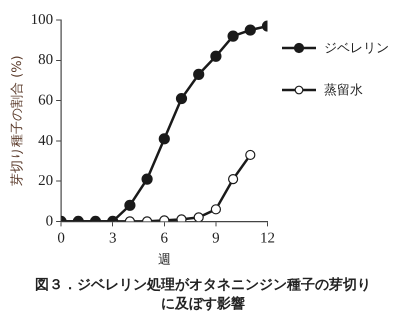 The width and height of the screenshot is (406, 334). What do you see at coordinates (46, 60) in the screenshot?
I see `y-tick-label: 80` at bounding box center [46, 60].